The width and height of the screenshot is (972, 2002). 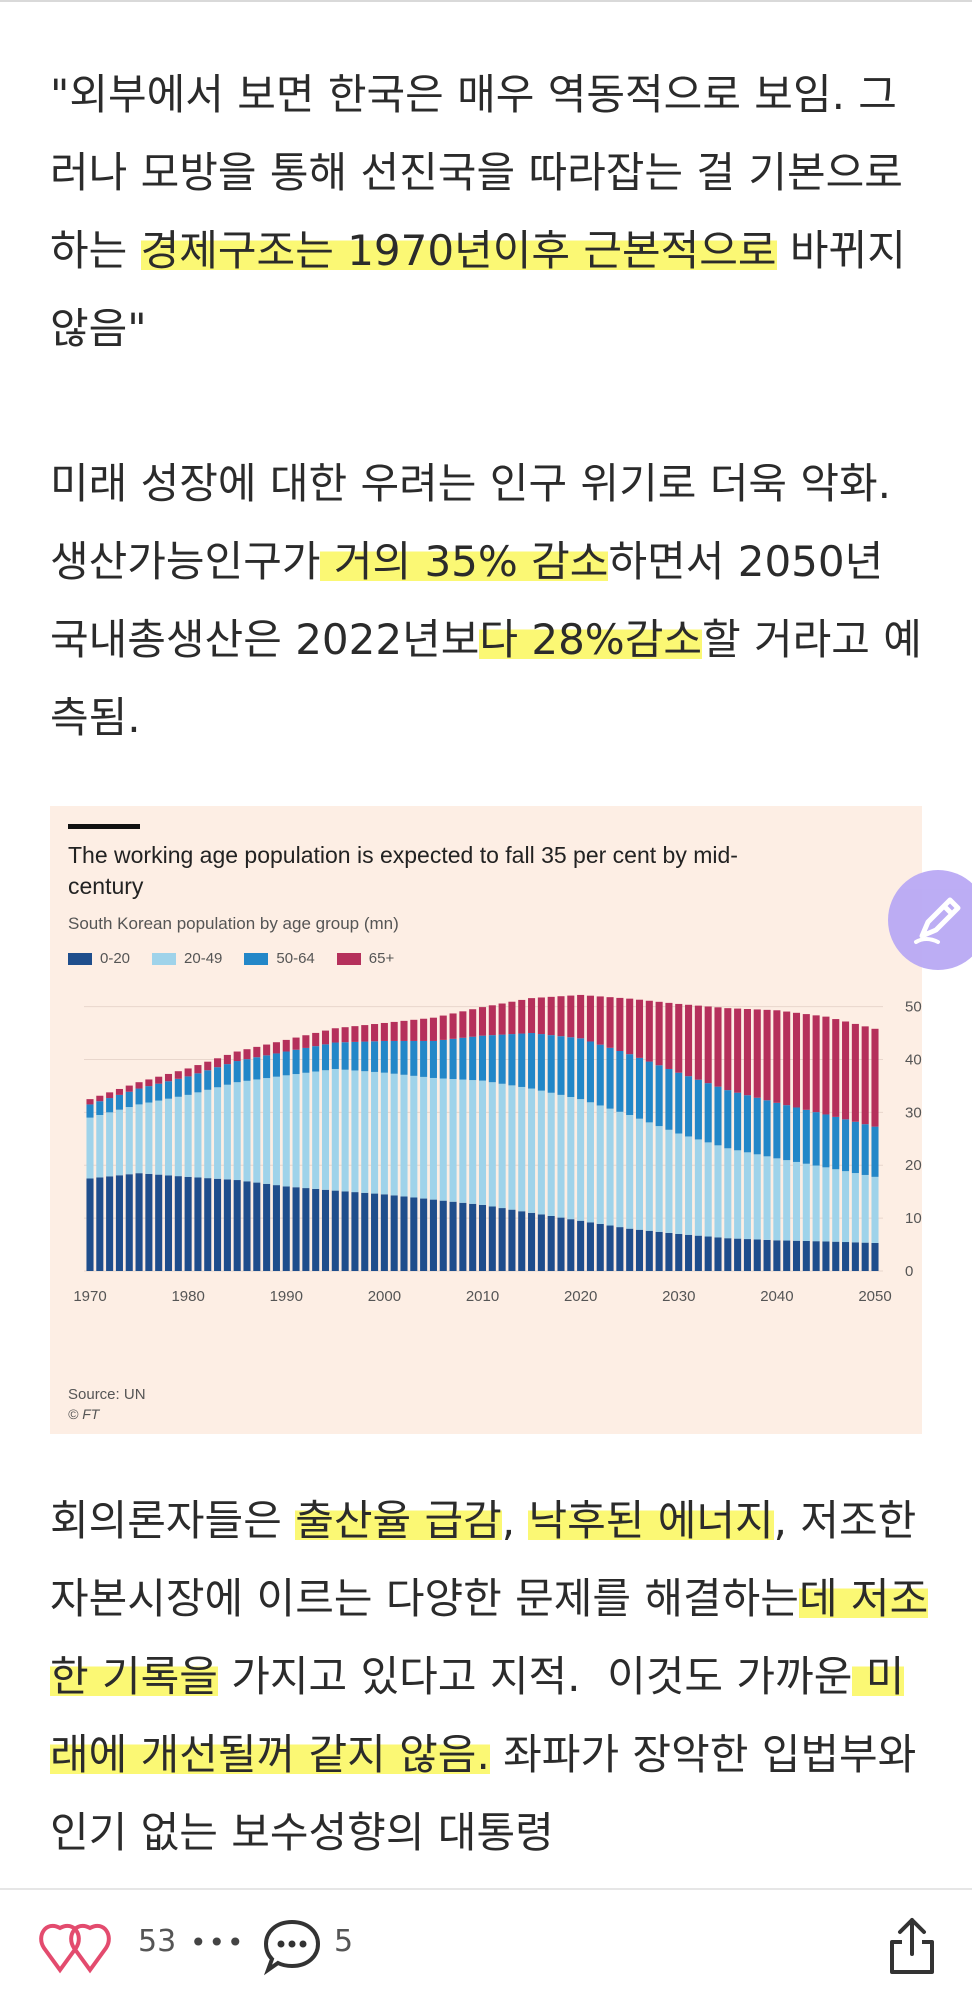 I want to click on comment-button, so click(x=292, y=1946).